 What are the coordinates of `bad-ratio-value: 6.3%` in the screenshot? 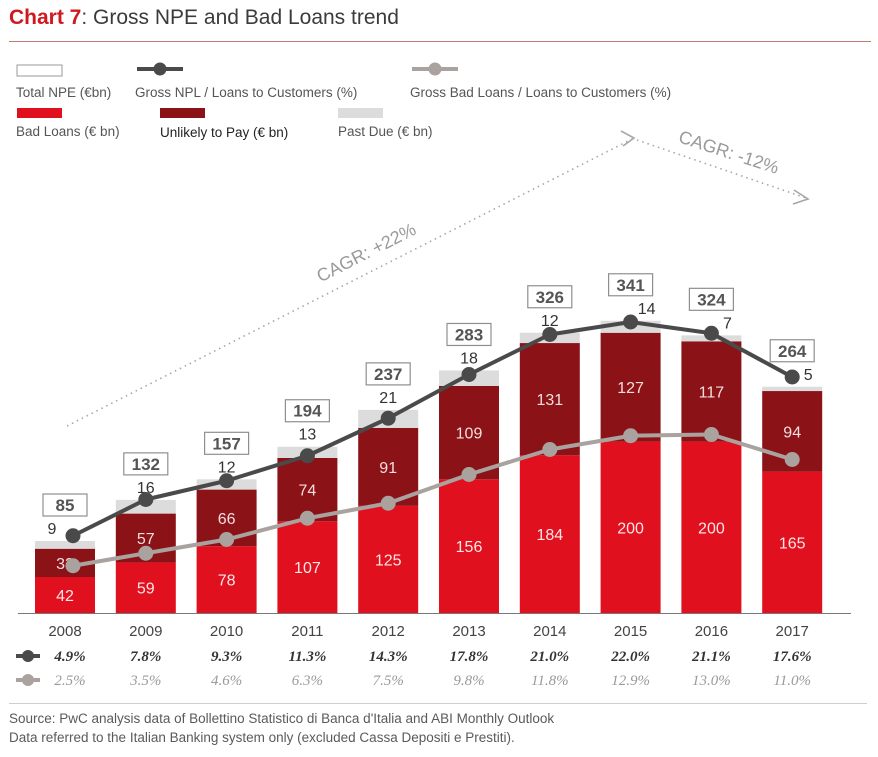 It's located at (307, 681).